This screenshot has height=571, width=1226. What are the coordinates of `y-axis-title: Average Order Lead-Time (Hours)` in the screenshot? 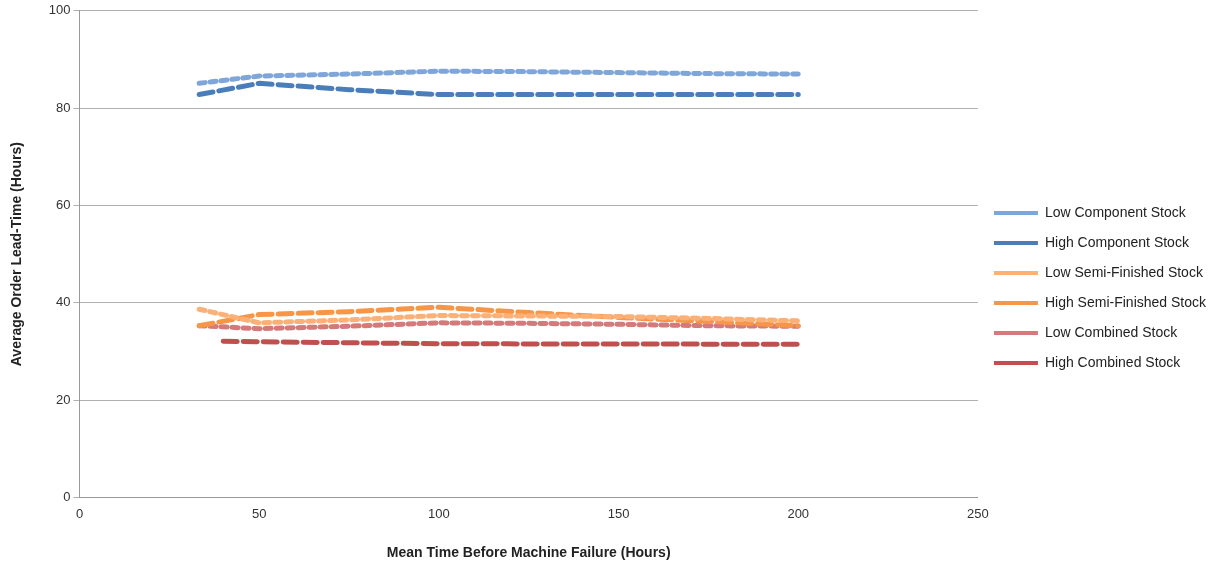 It's located at (16, 254).